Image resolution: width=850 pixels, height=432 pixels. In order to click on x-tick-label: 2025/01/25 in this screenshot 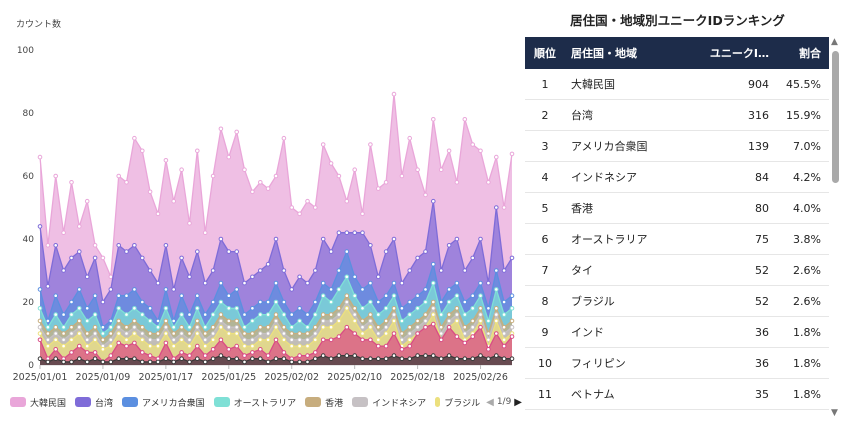, I will do `click(228, 377)`.